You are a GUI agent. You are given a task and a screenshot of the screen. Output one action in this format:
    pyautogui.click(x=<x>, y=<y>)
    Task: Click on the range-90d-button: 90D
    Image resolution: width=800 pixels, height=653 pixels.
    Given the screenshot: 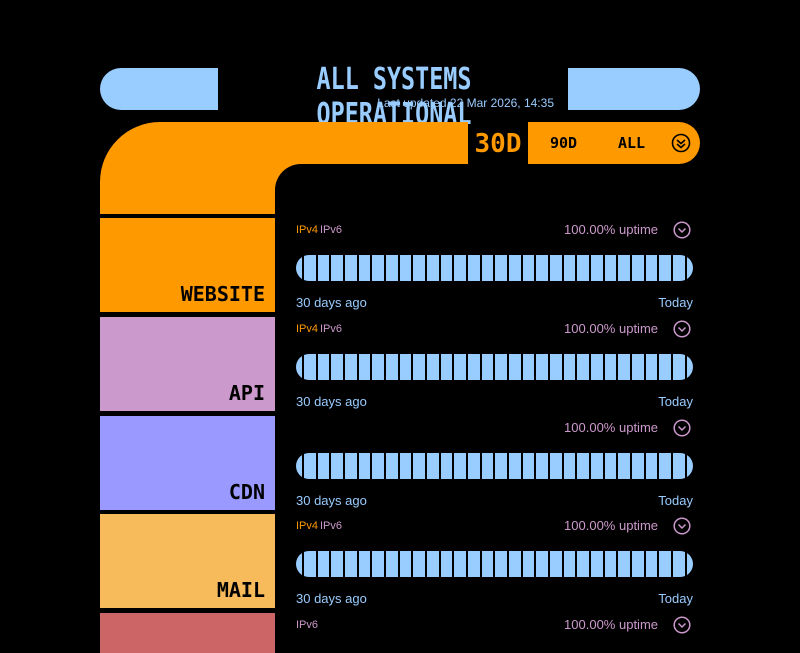 What is the action you would take?
    pyautogui.click(x=564, y=143)
    